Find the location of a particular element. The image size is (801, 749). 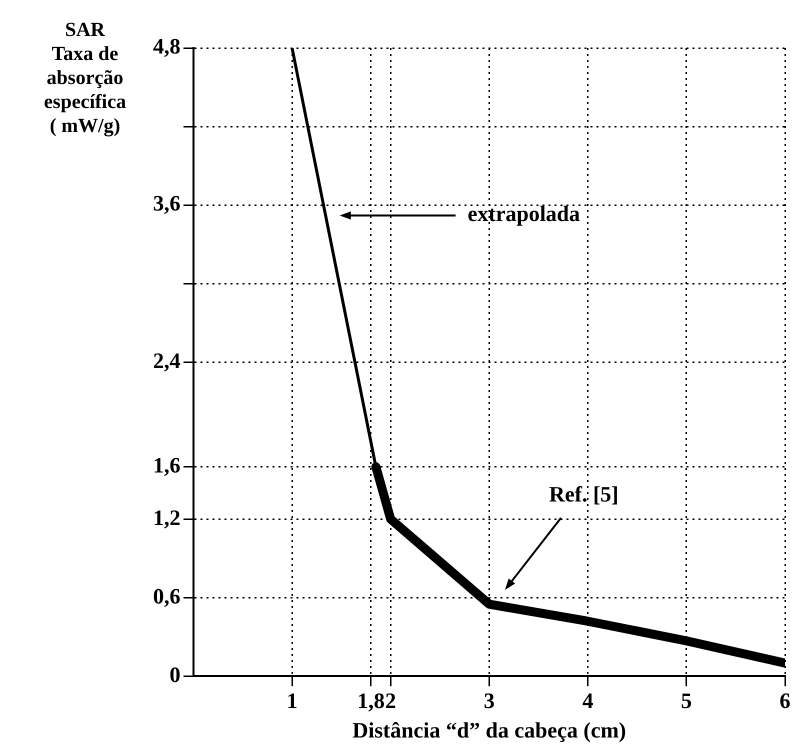

y-tick-label: 1,6 is located at coordinates (166, 465).